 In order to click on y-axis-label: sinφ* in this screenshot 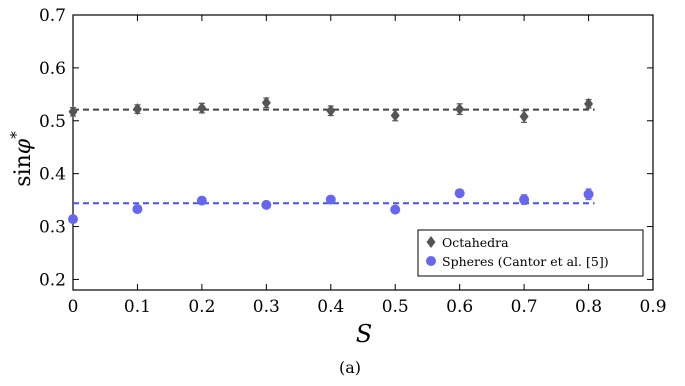, I will do `click(21, 159)`.